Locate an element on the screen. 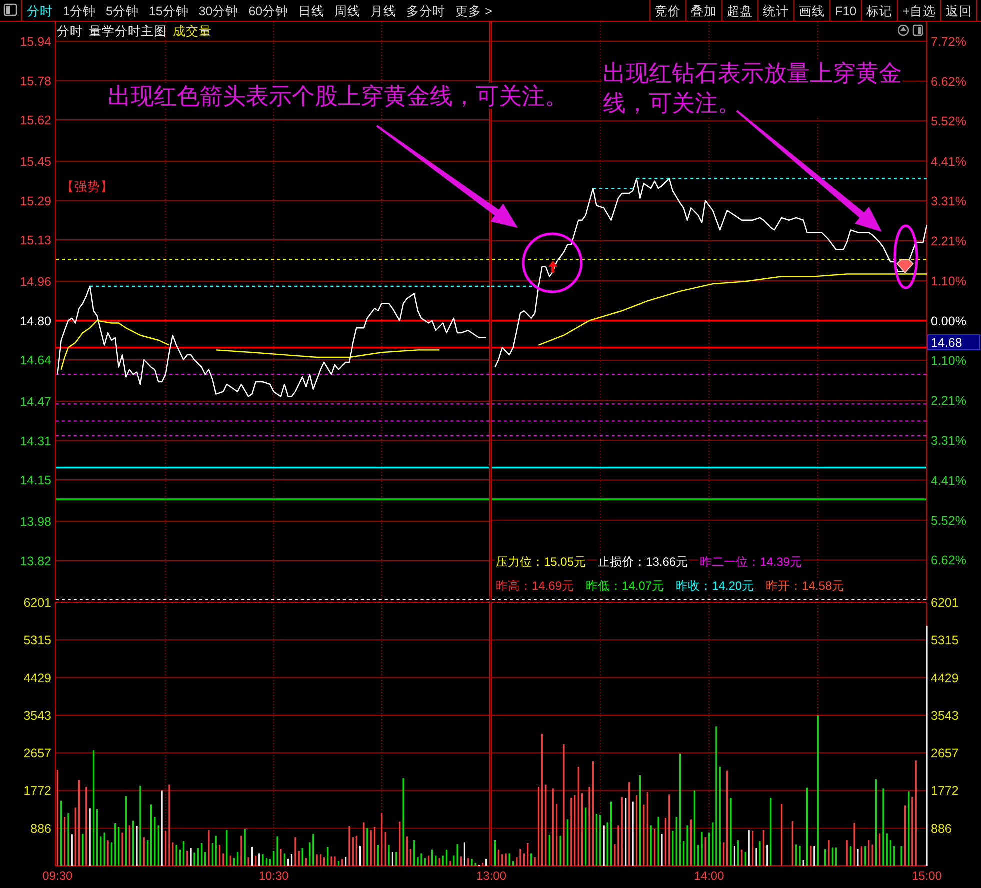 This screenshot has height=888, width=981. category-label: 昨二一位：14.39元 is located at coordinates (751, 562).